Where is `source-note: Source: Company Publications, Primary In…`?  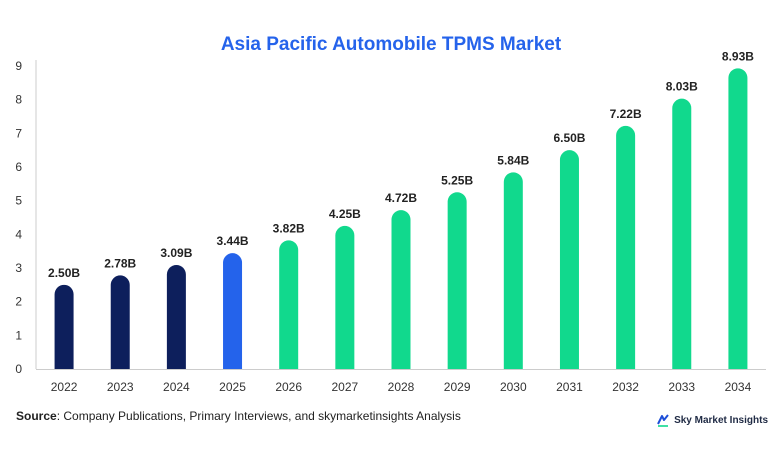 source-note: Source: Company Publications, Primary In… is located at coordinates (238, 416).